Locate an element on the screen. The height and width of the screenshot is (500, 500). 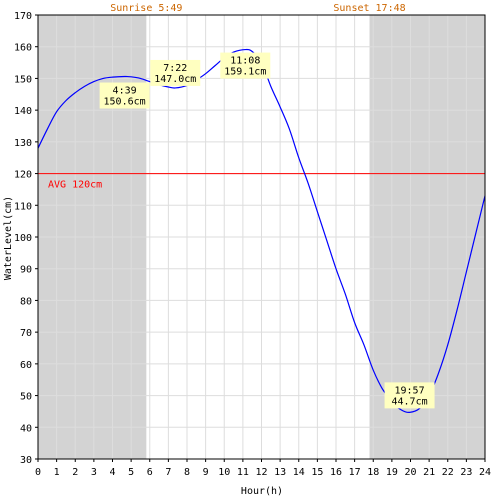
y-tick-label: 90 is located at coordinates (26, 270).